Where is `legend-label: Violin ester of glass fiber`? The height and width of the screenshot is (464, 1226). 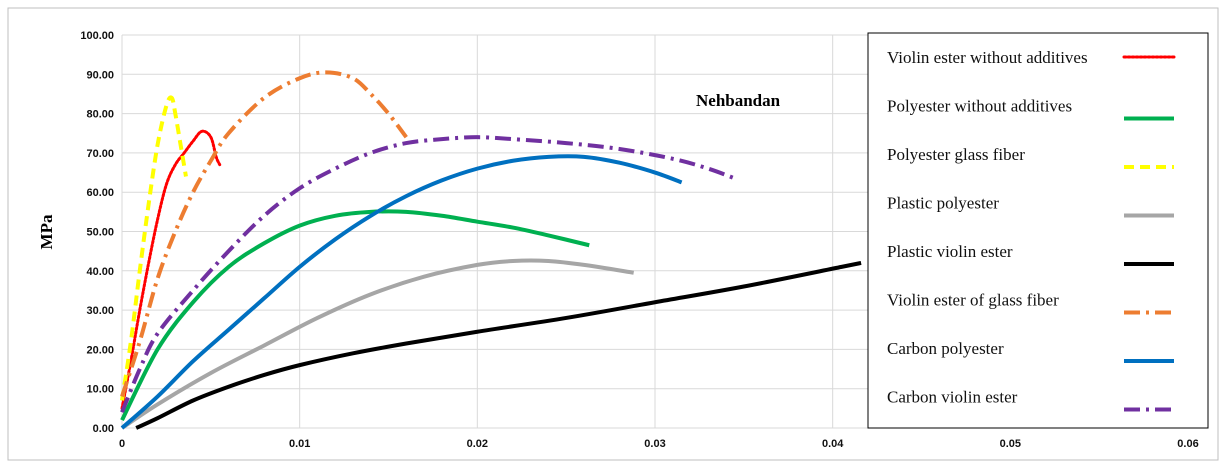 legend-label: Violin ester of glass fiber is located at coordinates (973, 300).